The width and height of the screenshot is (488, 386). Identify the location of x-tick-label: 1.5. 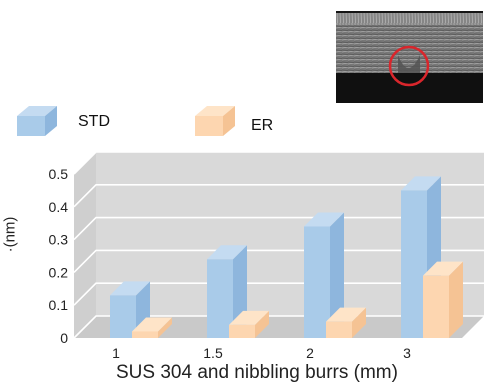
(213, 353).